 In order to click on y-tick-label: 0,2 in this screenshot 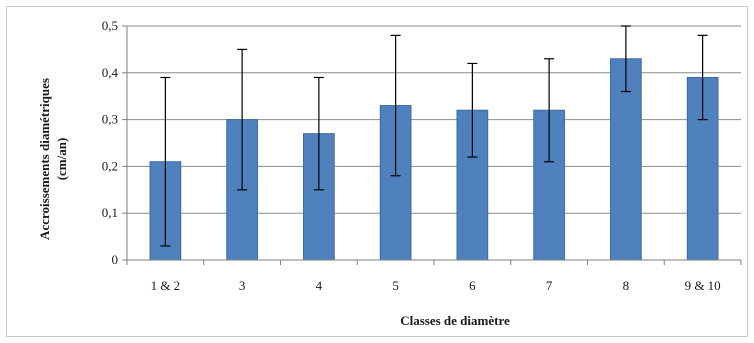, I will do `click(110, 165)`.